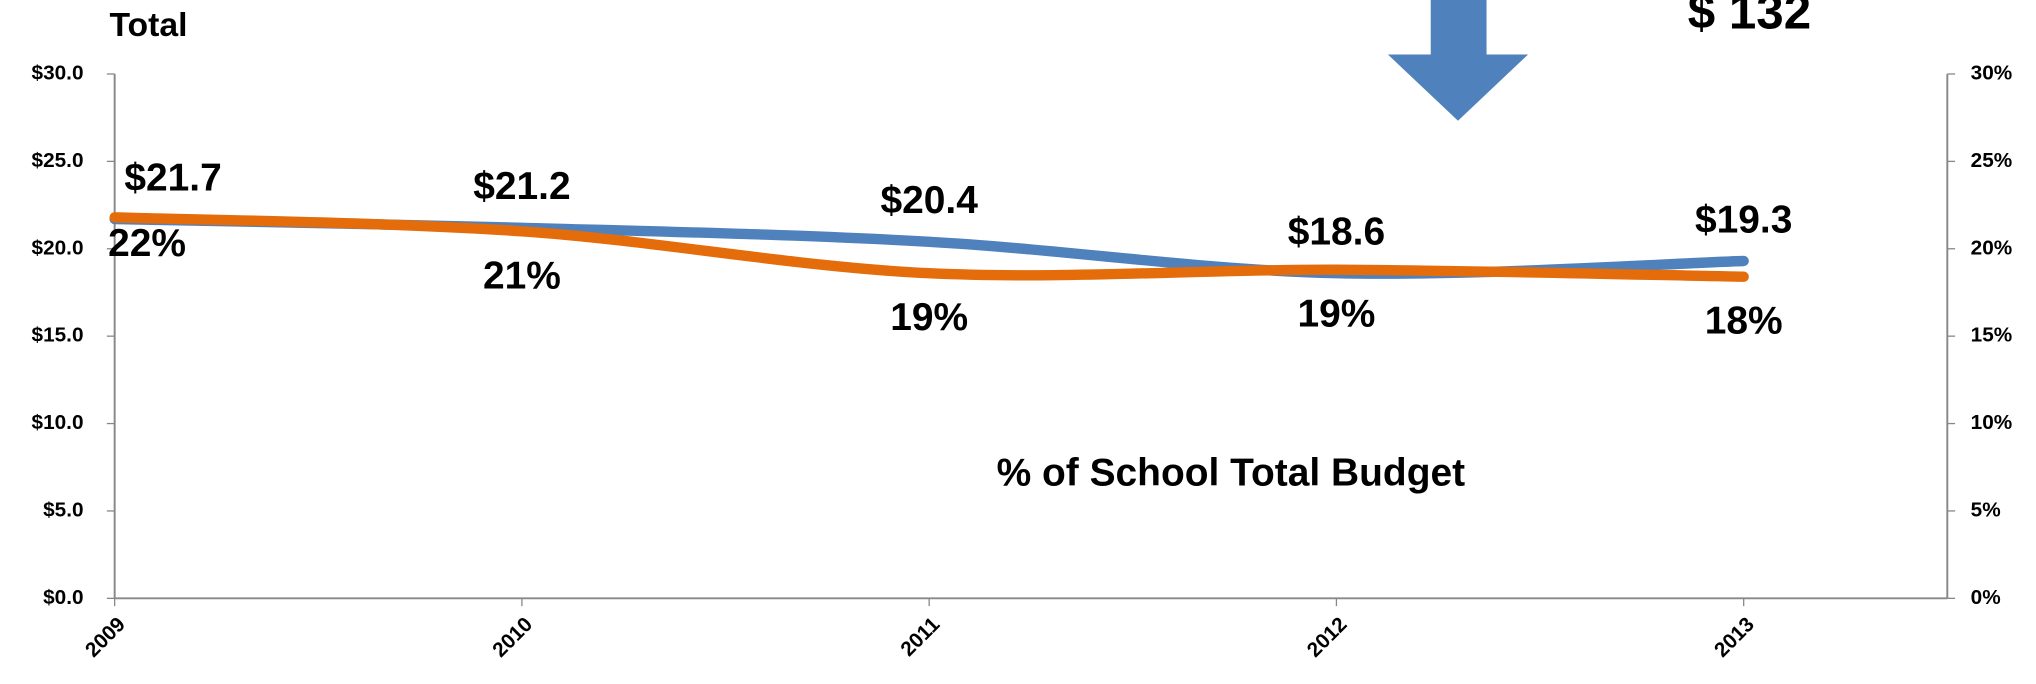  What do you see at coordinates (1327, 637) in the screenshot?
I see `x-tick-label: 2012` at bounding box center [1327, 637].